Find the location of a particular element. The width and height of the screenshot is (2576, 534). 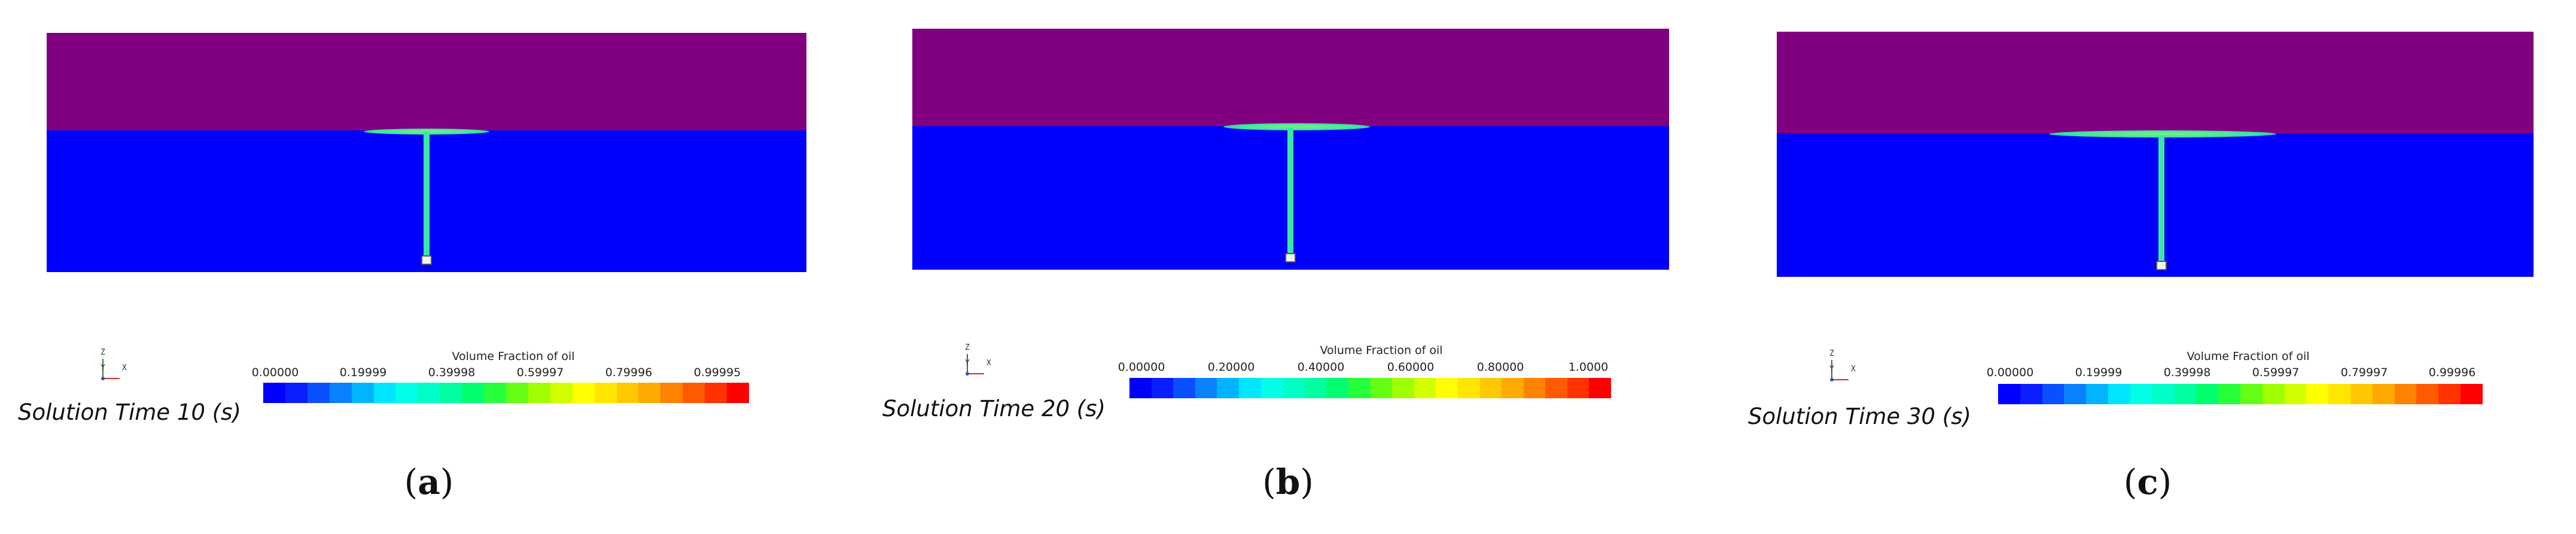

panel-caption: (b) is located at coordinates (1288, 482).